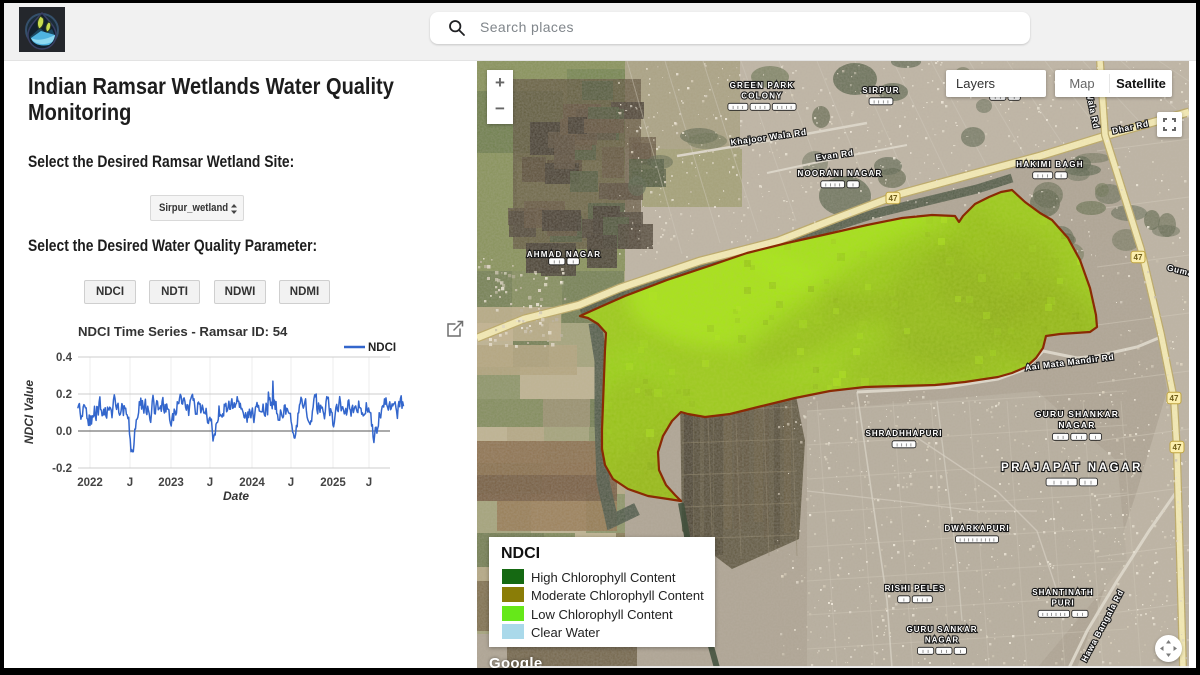 Image resolution: width=1200 pixels, height=675 pixels. I want to click on svg-text: NDCI, so click(382, 348).